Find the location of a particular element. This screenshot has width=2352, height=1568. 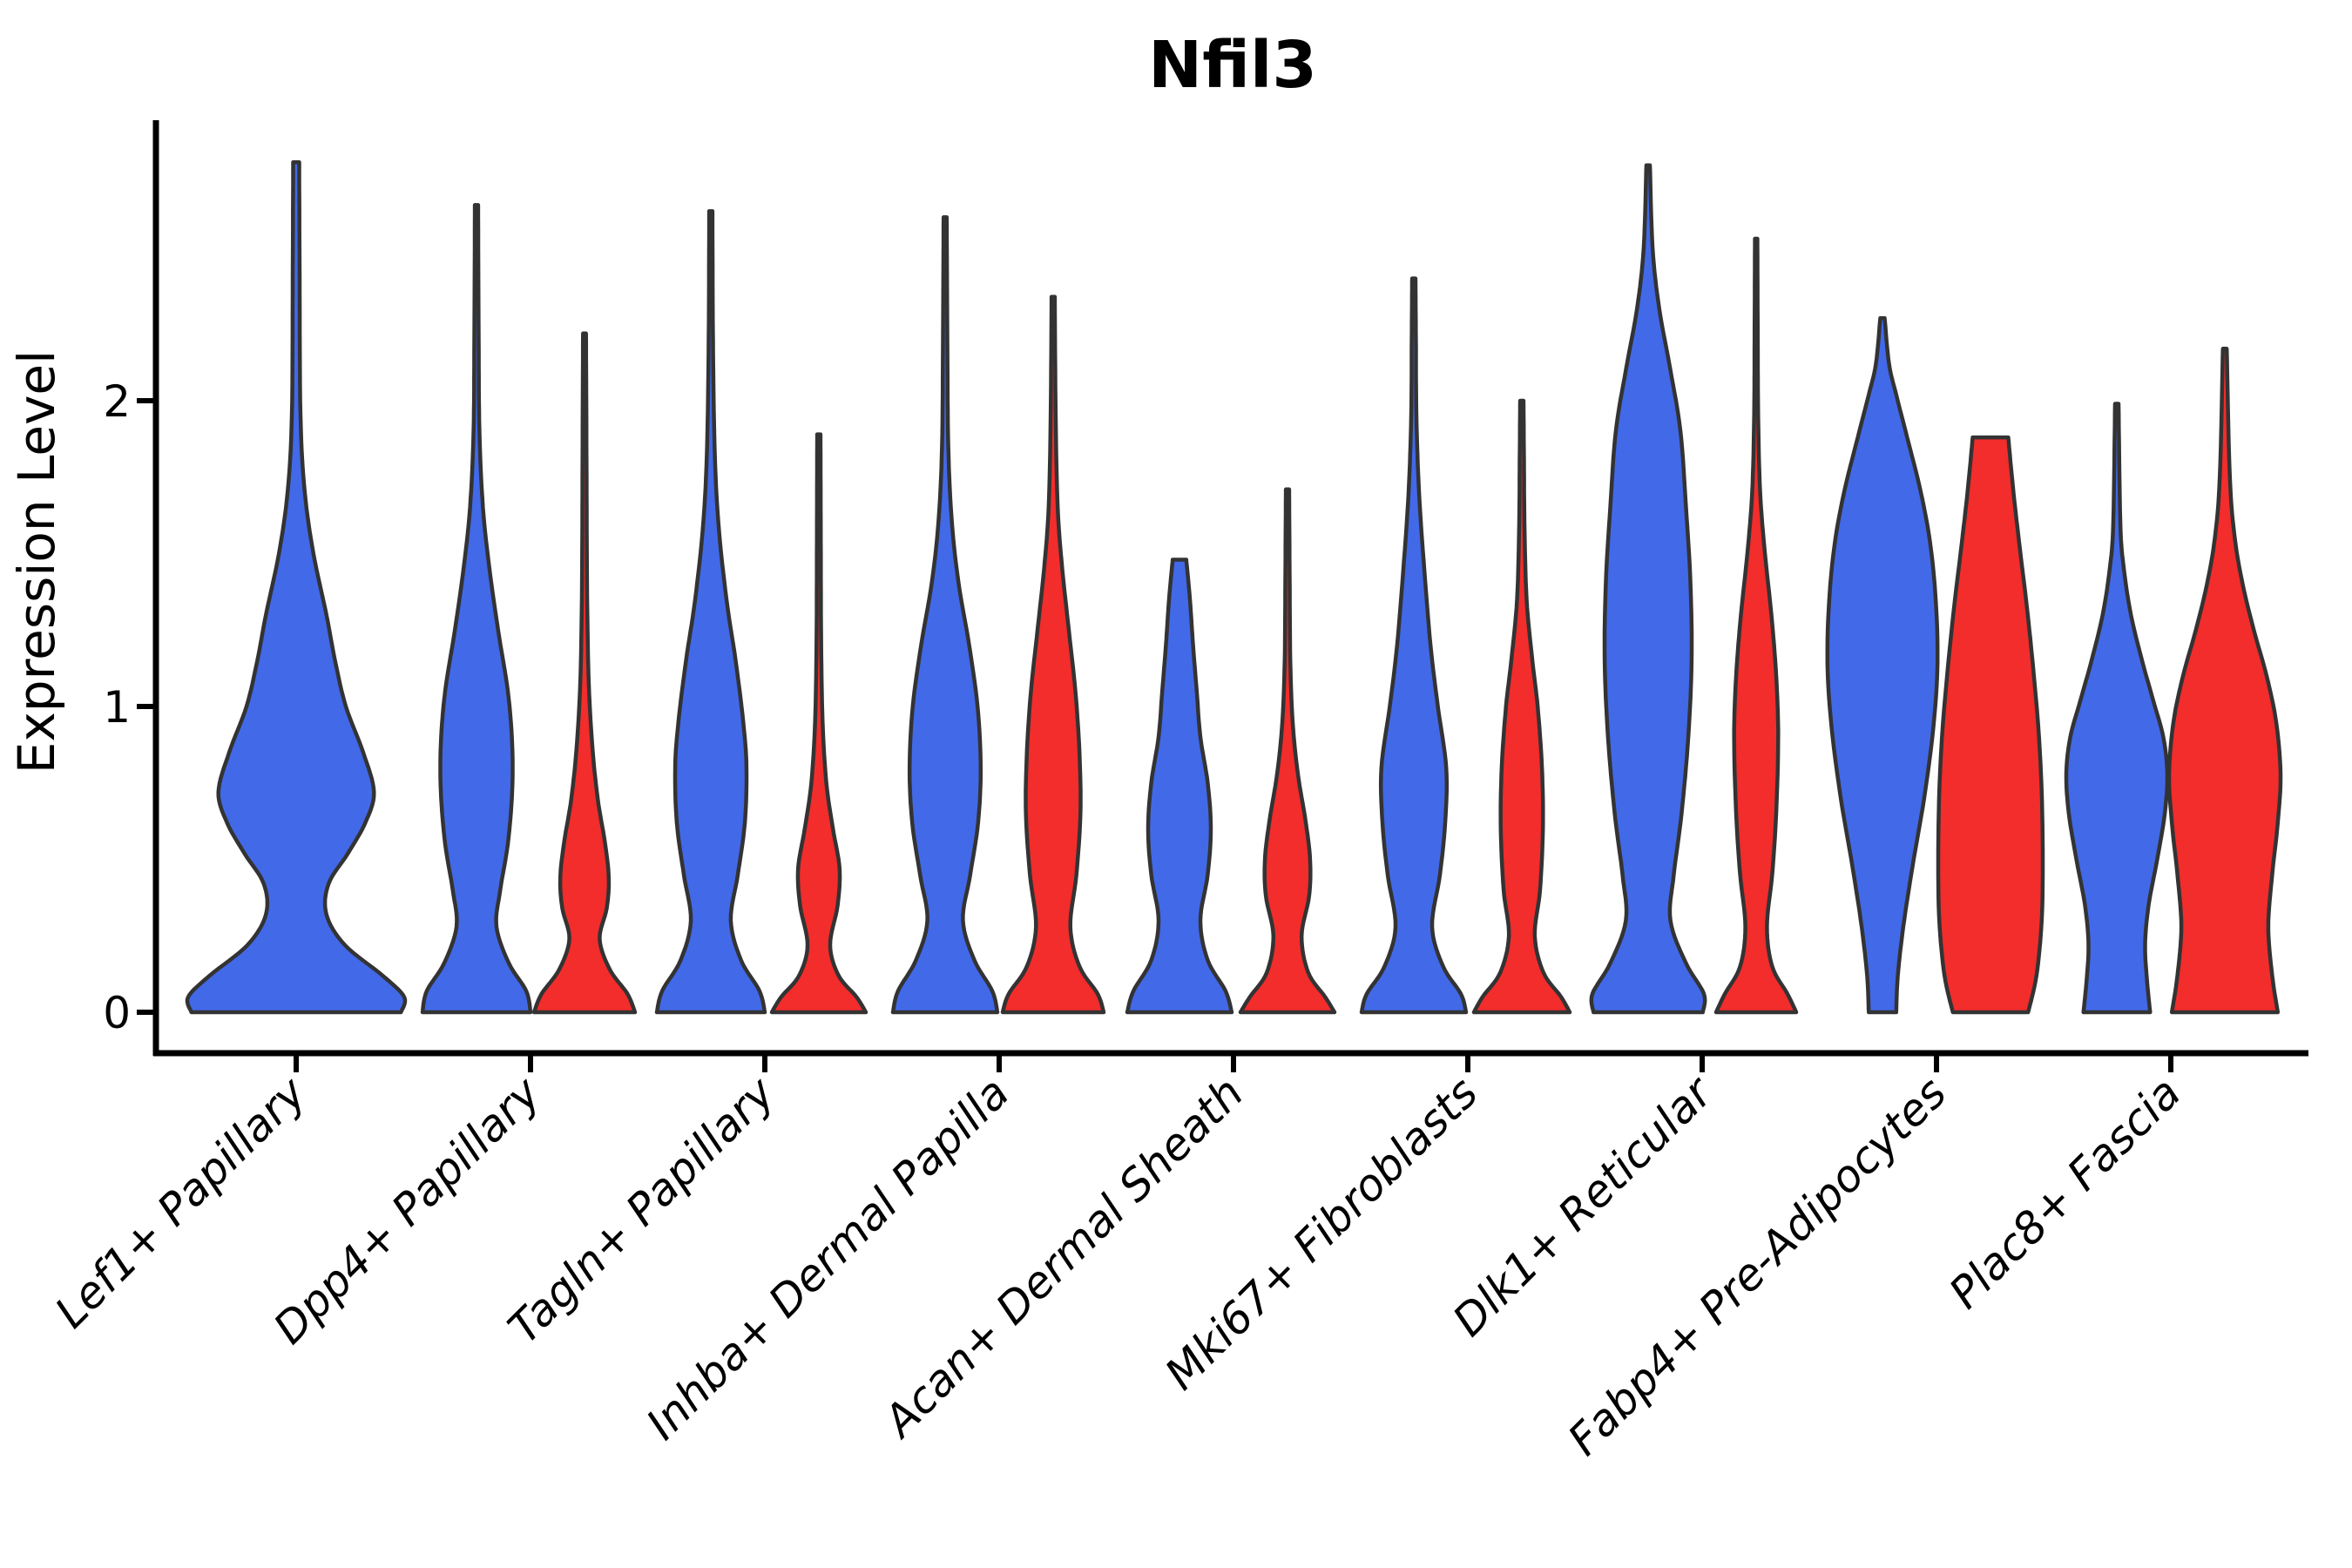

y-tick-label-0: 0 is located at coordinates (117, 1013).